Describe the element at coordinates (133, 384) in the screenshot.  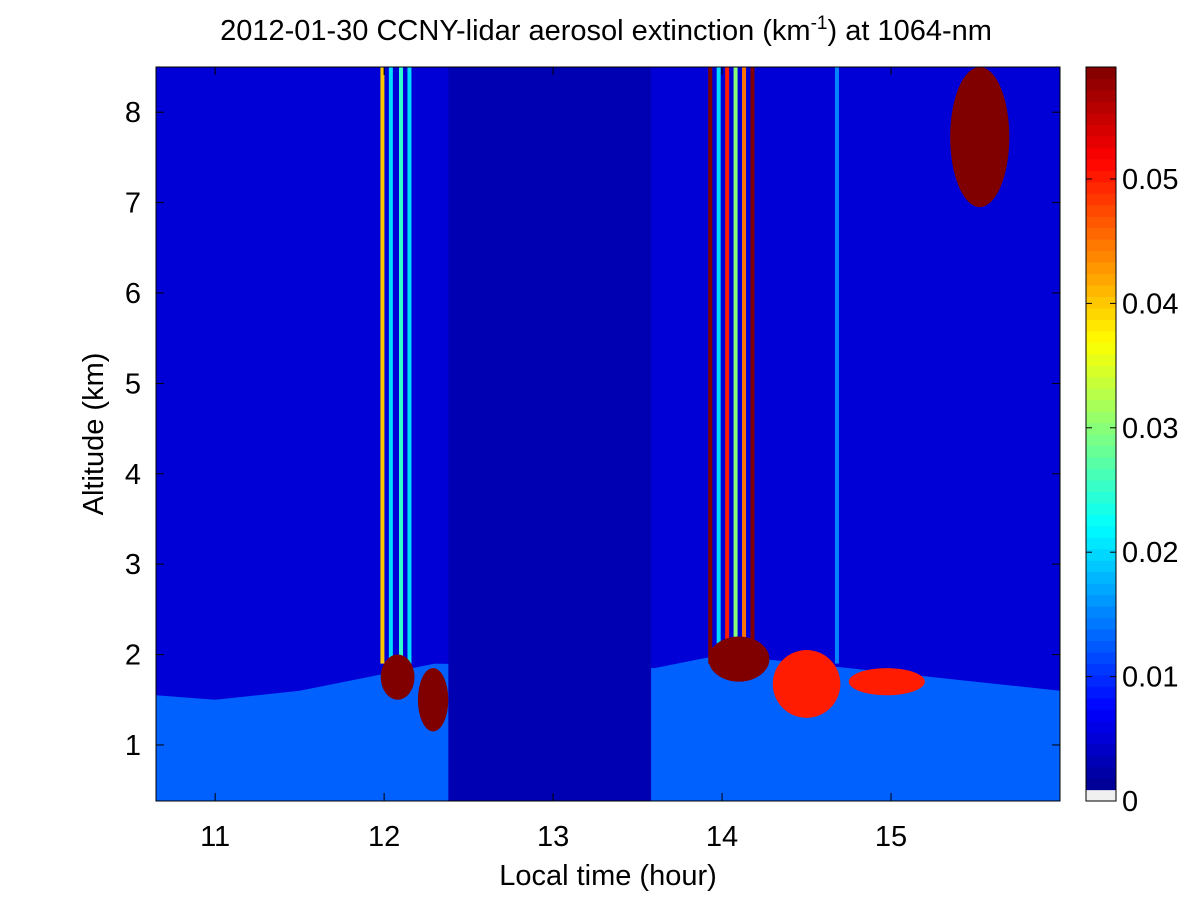
I see `y-tick-label: 5` at that location.